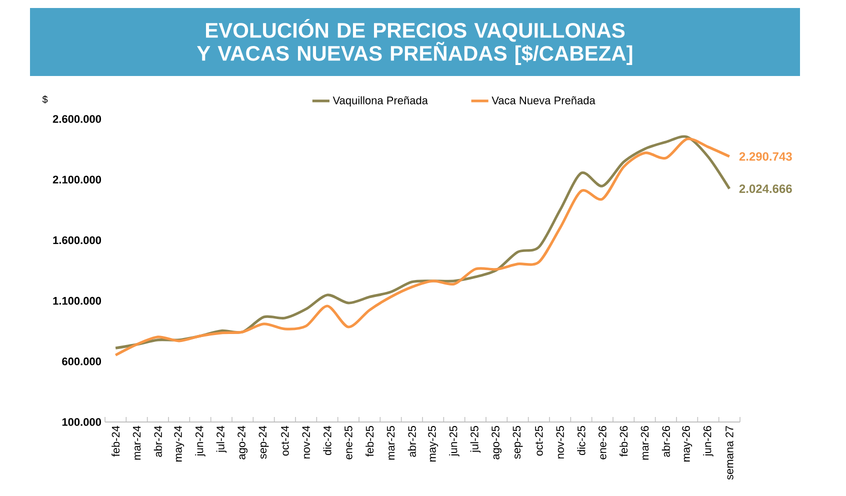 The image size is (846, 496). Describe the element at coordinates (539, 441) in the screenshot. I see `x-tick-label: oct-25` at that location.